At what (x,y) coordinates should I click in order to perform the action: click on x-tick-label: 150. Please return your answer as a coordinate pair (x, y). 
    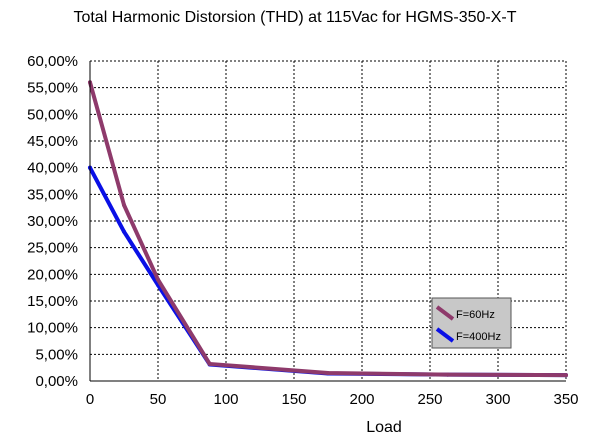
    Looking at the image, I should click on (293, 399).